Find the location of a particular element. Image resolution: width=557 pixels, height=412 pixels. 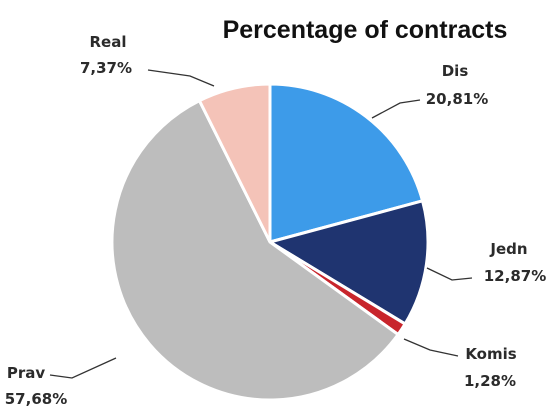

slice-label-dis: 20,81% is located at coordinates (457, 99).